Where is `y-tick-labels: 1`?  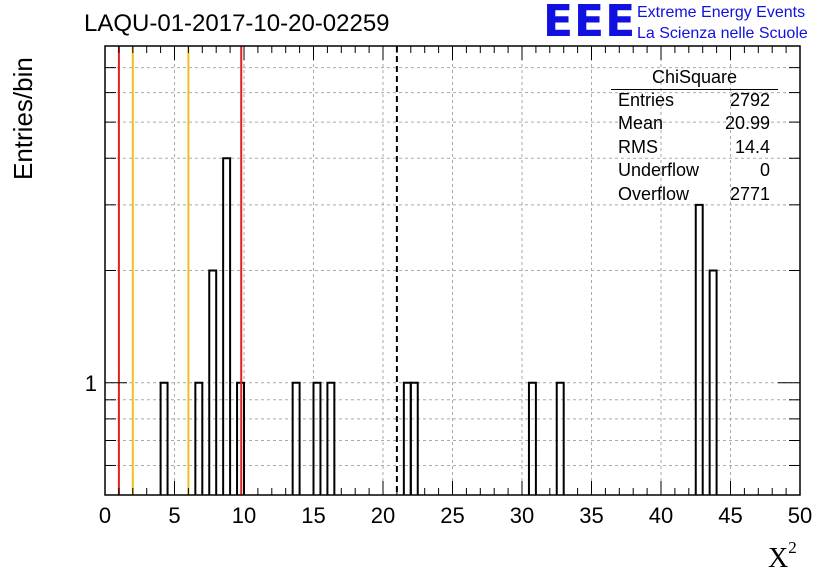
y-tick-labels: 1 is located at coordinates (91, 383).